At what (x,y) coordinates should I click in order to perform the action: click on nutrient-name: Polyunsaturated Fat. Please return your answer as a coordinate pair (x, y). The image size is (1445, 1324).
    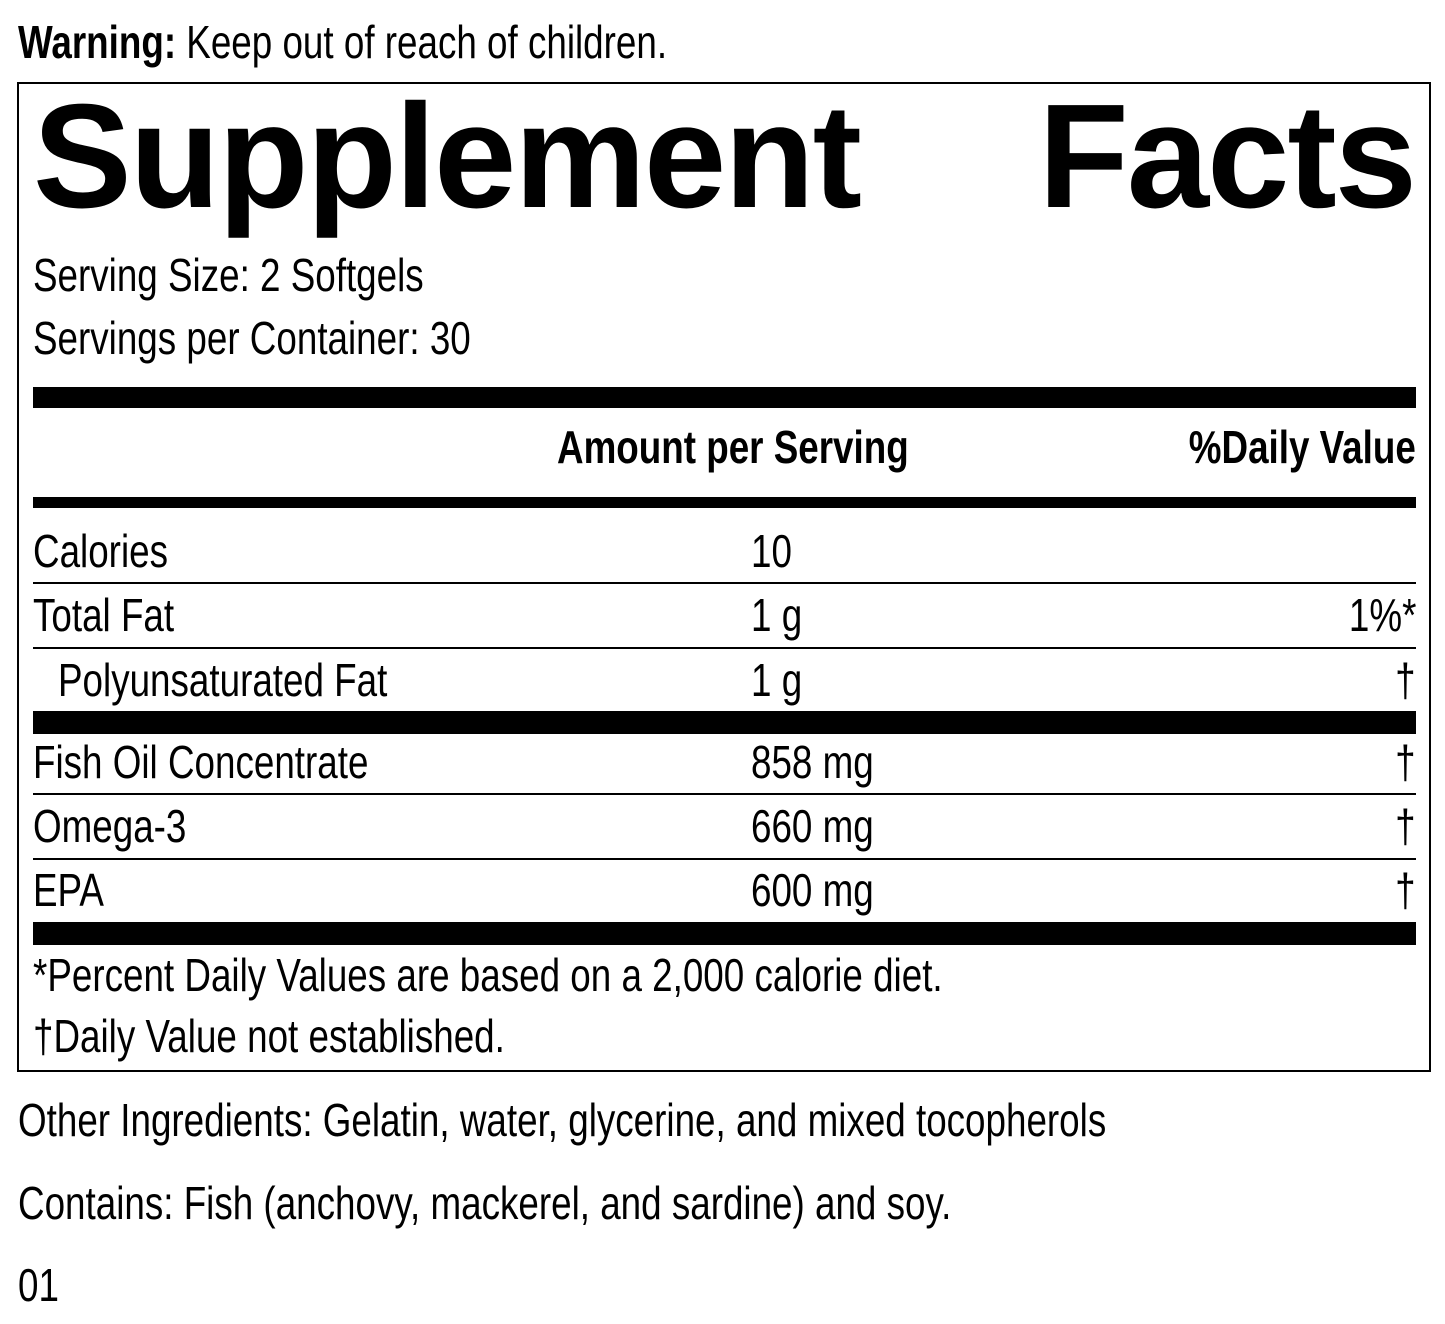
    Looking at the image, I should click on (223, 680).